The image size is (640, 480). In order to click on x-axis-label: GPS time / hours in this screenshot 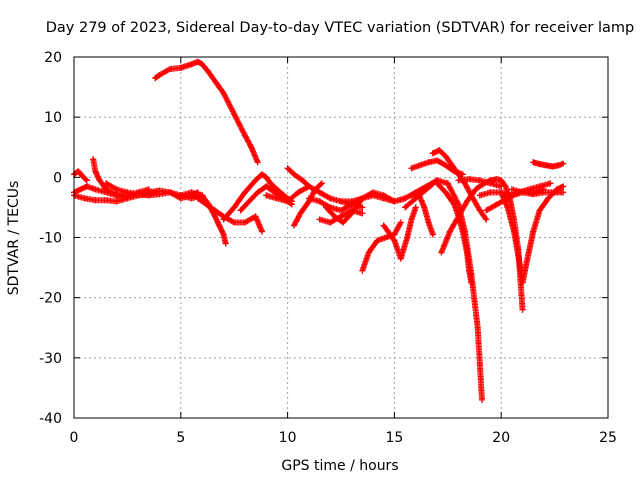, I will do `click(339, 466)`.